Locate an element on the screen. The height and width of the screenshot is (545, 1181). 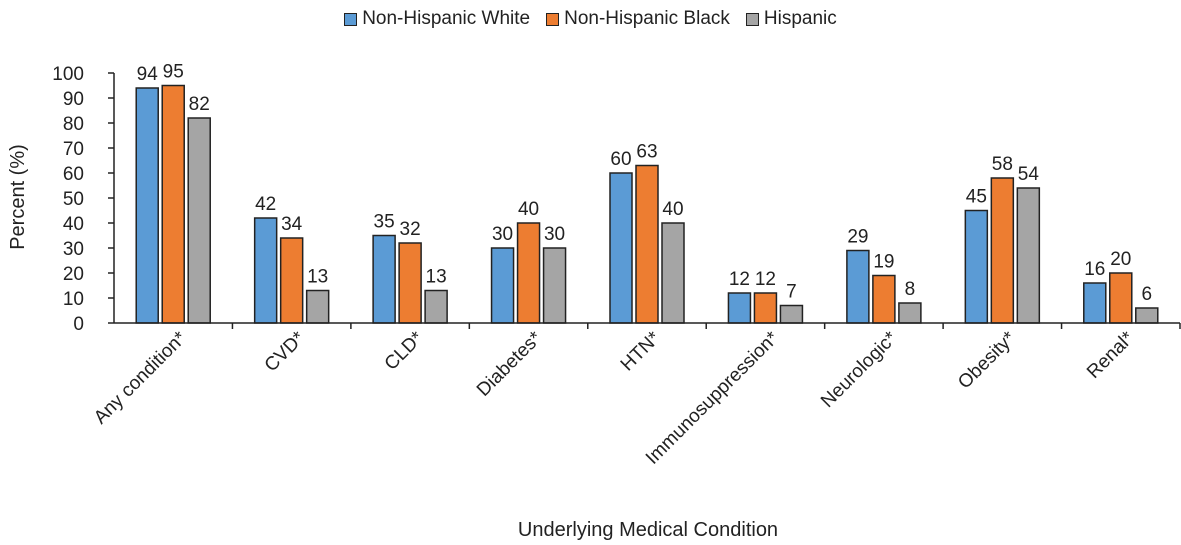
y-tick-label: 50 is located at coordinates (73, 199).